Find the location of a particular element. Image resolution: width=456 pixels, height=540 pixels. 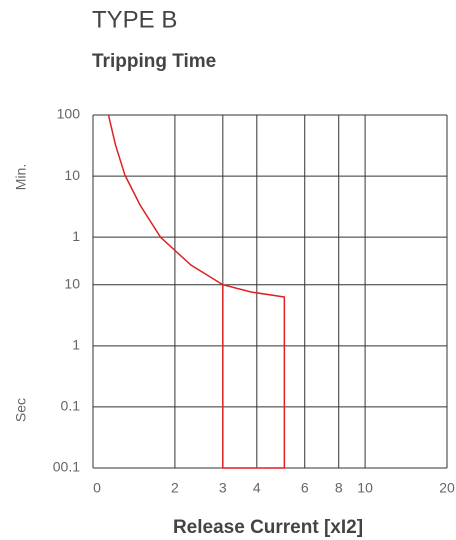

y-axis-label: Sec is located at coordinates (21, 410).